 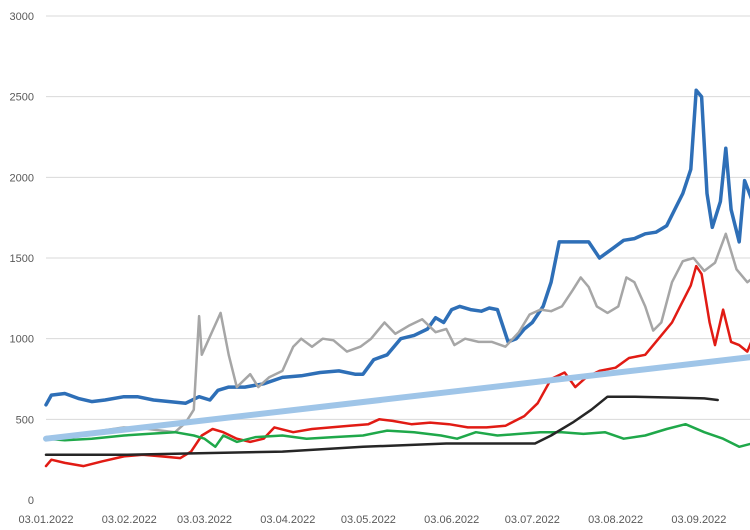 I want to click on x-tick-label: 03.07.2022, so click(x=532, y=520).